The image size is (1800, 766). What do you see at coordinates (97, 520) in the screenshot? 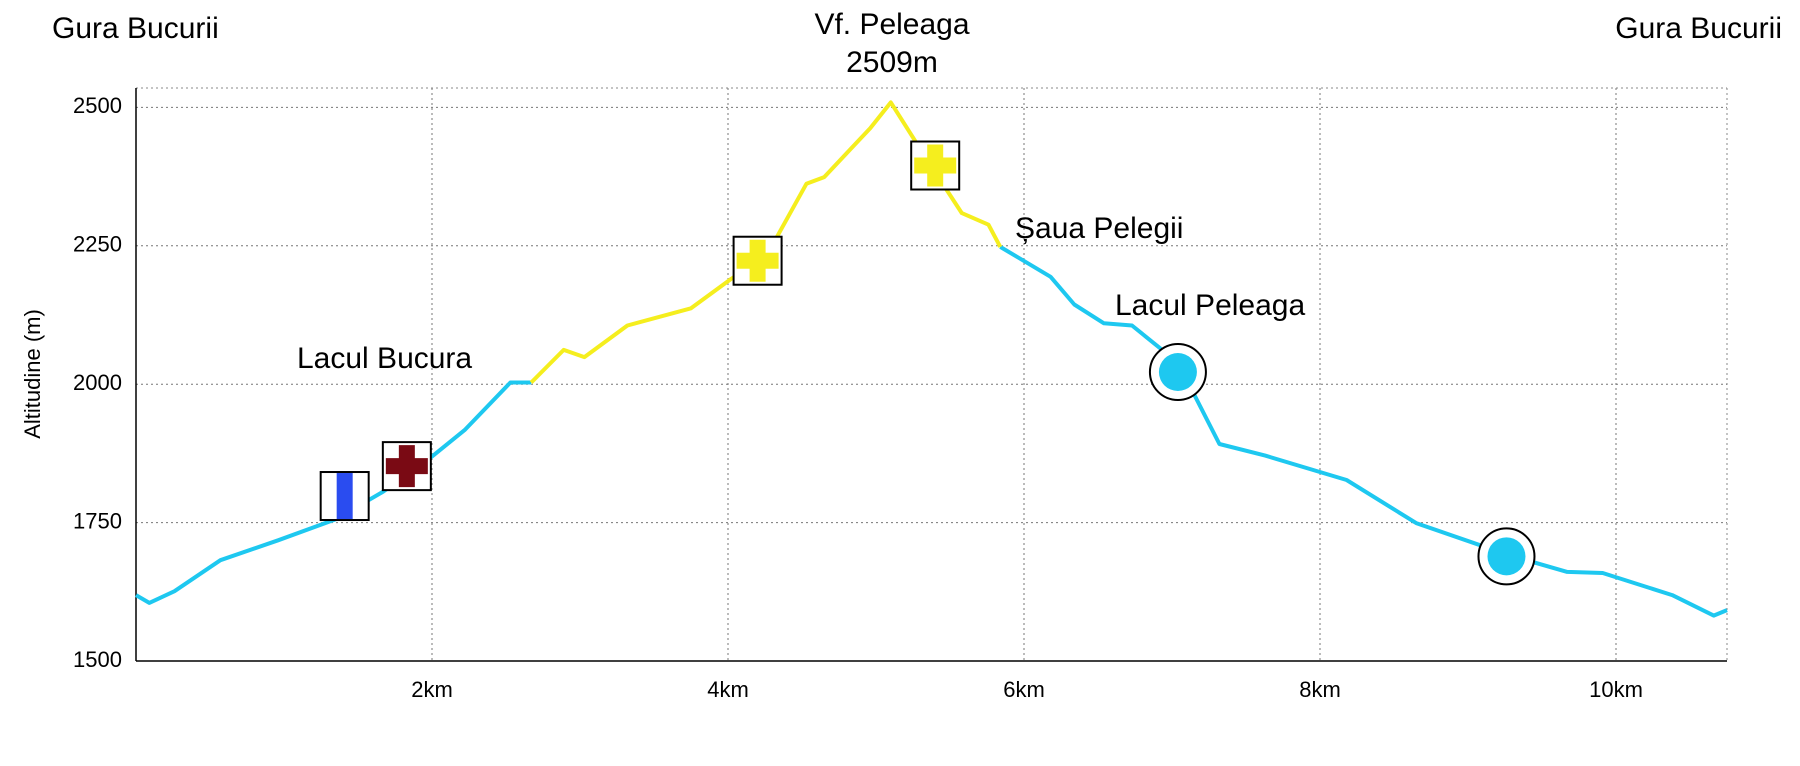
I see `y-tick-label: 1750` at bounding box center [97, 520].